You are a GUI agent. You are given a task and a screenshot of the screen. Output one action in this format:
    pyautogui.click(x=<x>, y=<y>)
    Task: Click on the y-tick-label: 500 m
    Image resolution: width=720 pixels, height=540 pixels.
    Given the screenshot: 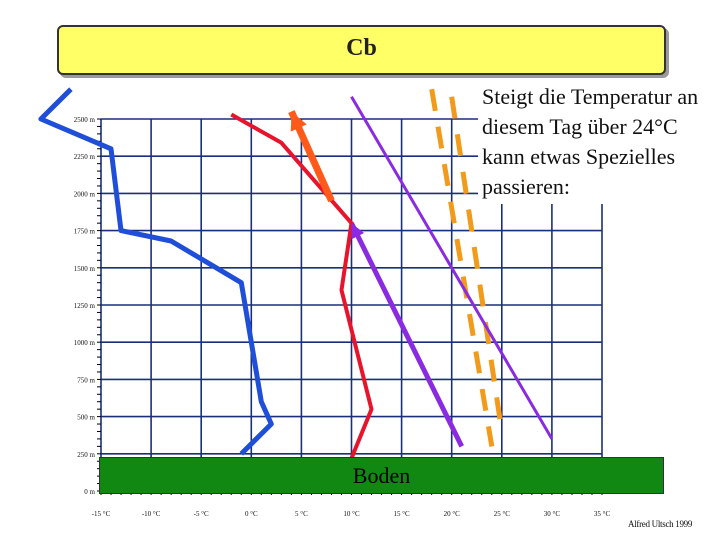 What is the action you would take?
    pyautogui.click(x=86, y=418)
    